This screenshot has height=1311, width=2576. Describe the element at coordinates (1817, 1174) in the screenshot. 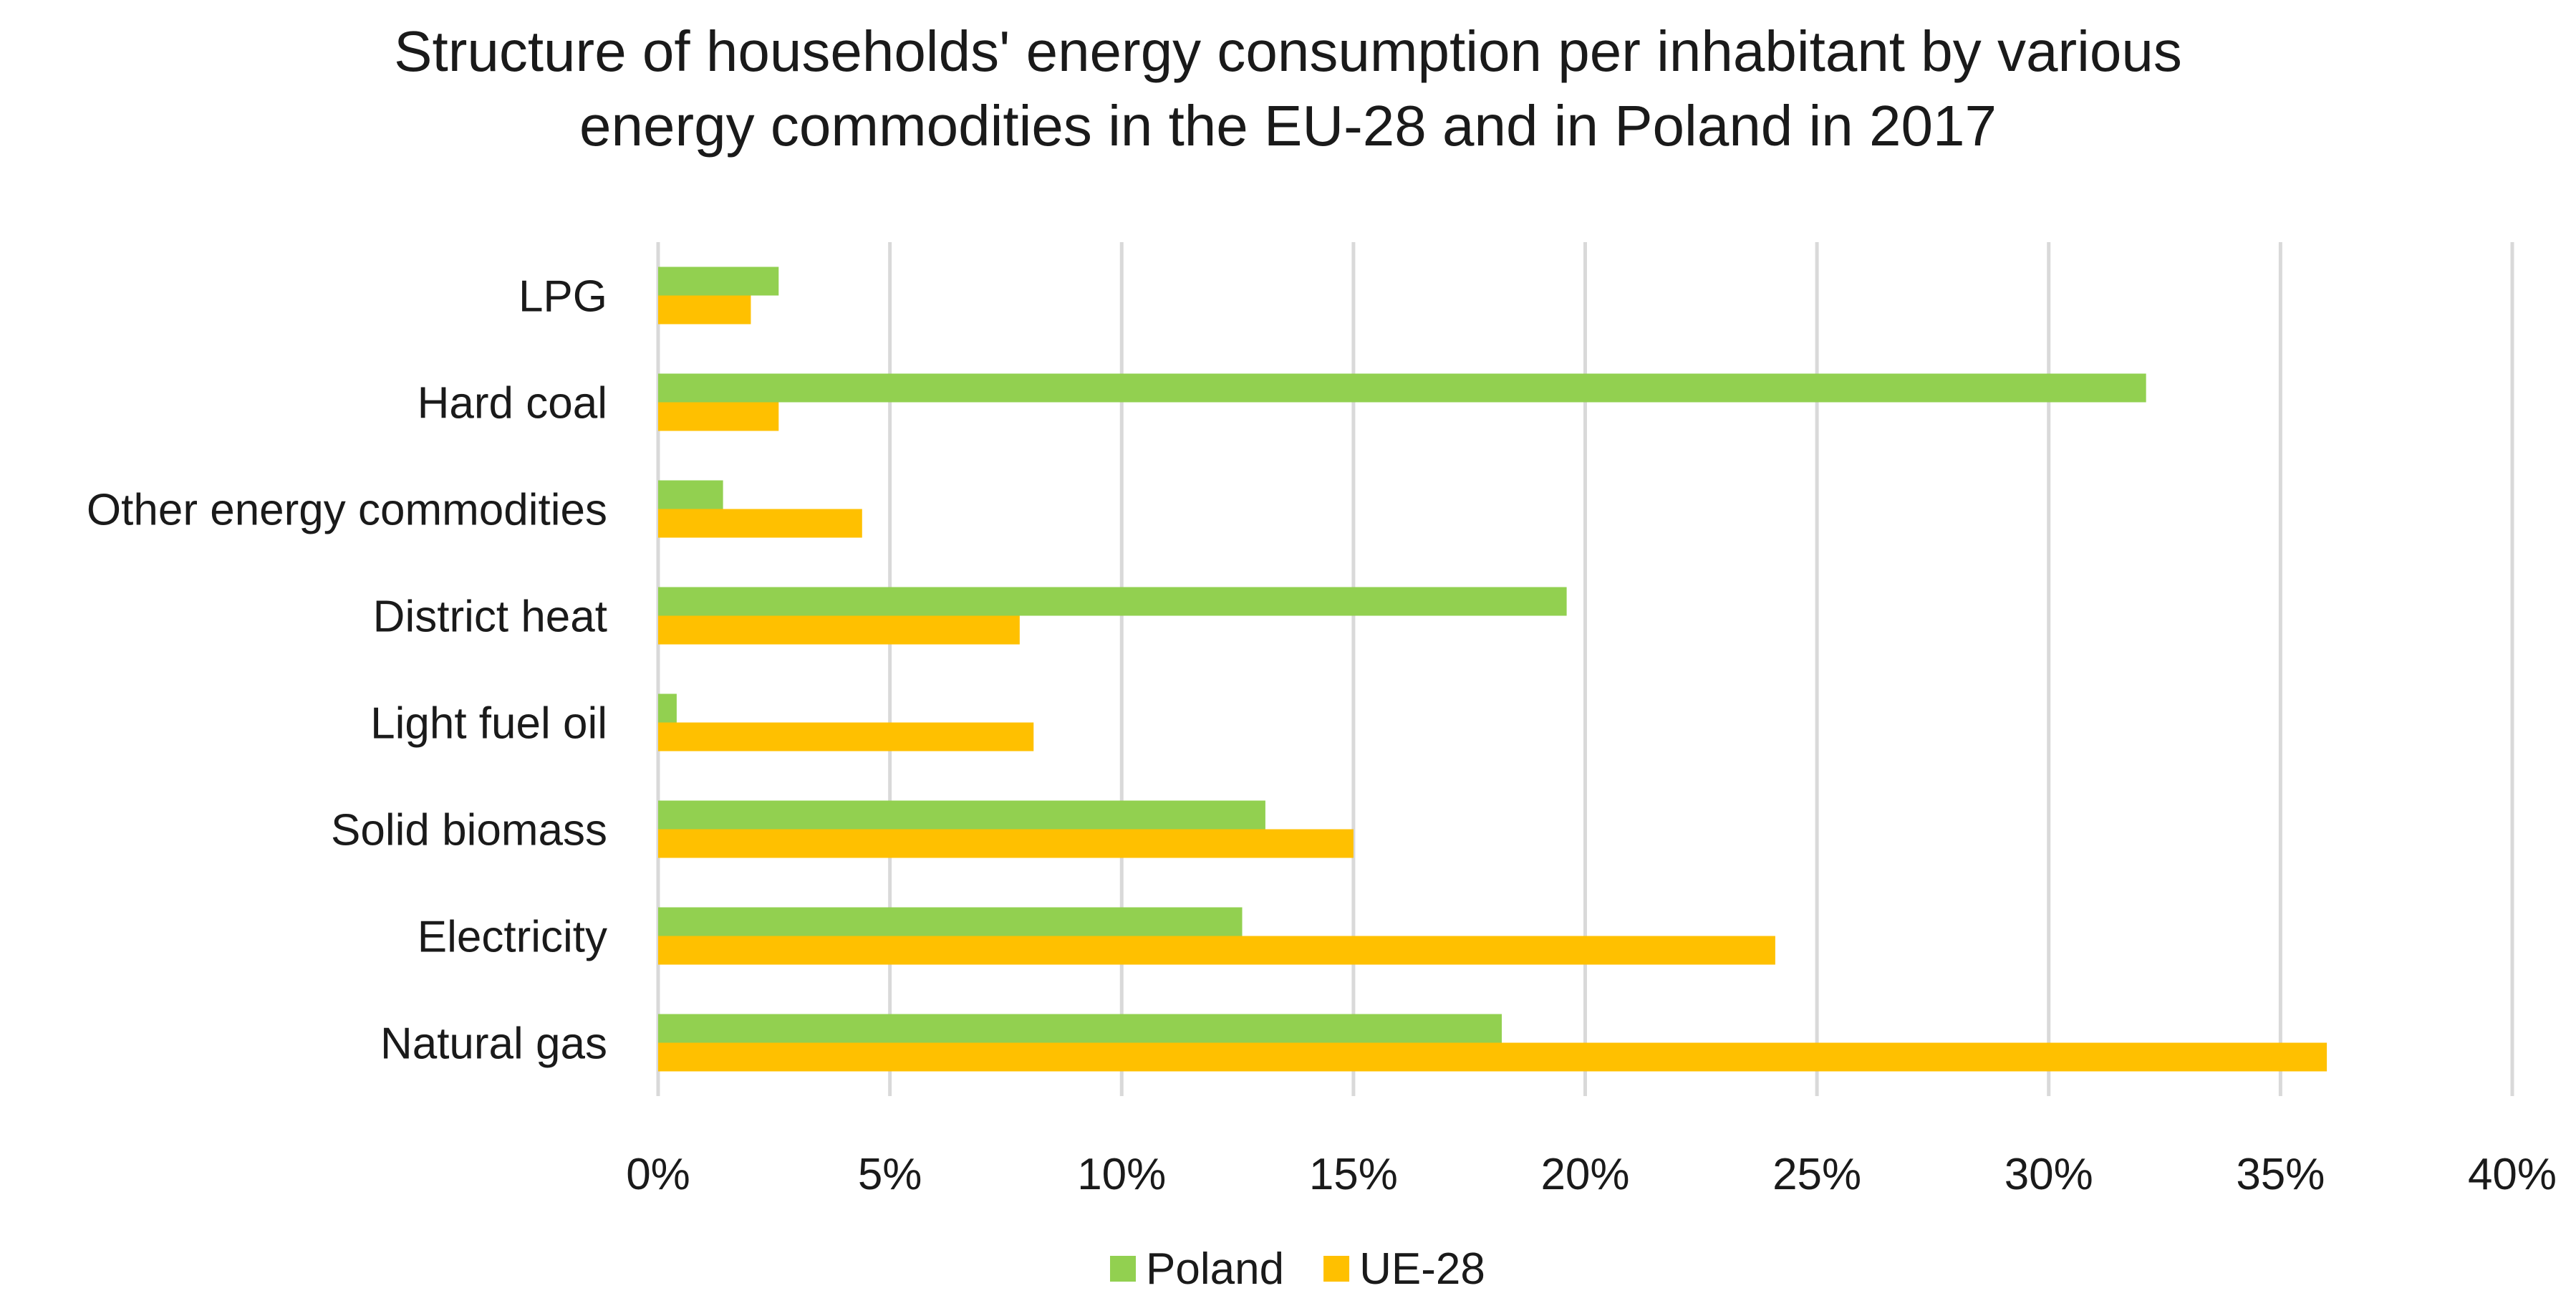

I see `x-tick-label-5: 25%` at that location.